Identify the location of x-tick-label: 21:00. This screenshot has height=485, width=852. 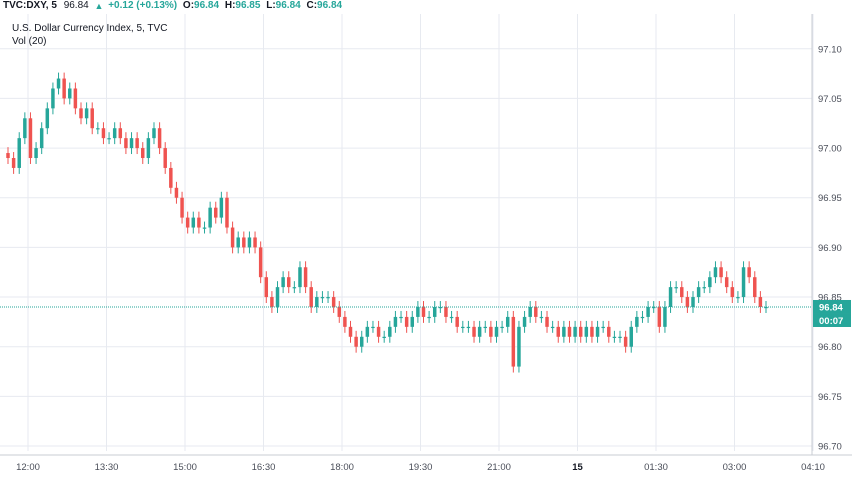
(499, 467).